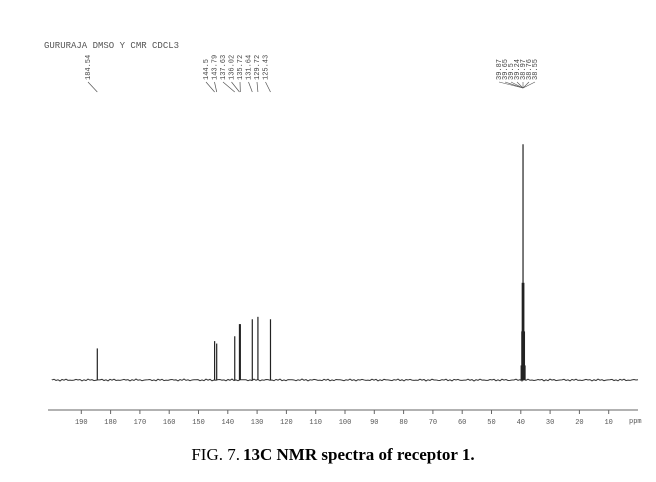  Describe the element at coordinates (521, 423) in the screenshot. I see `x-tick-label: 40` at that location.